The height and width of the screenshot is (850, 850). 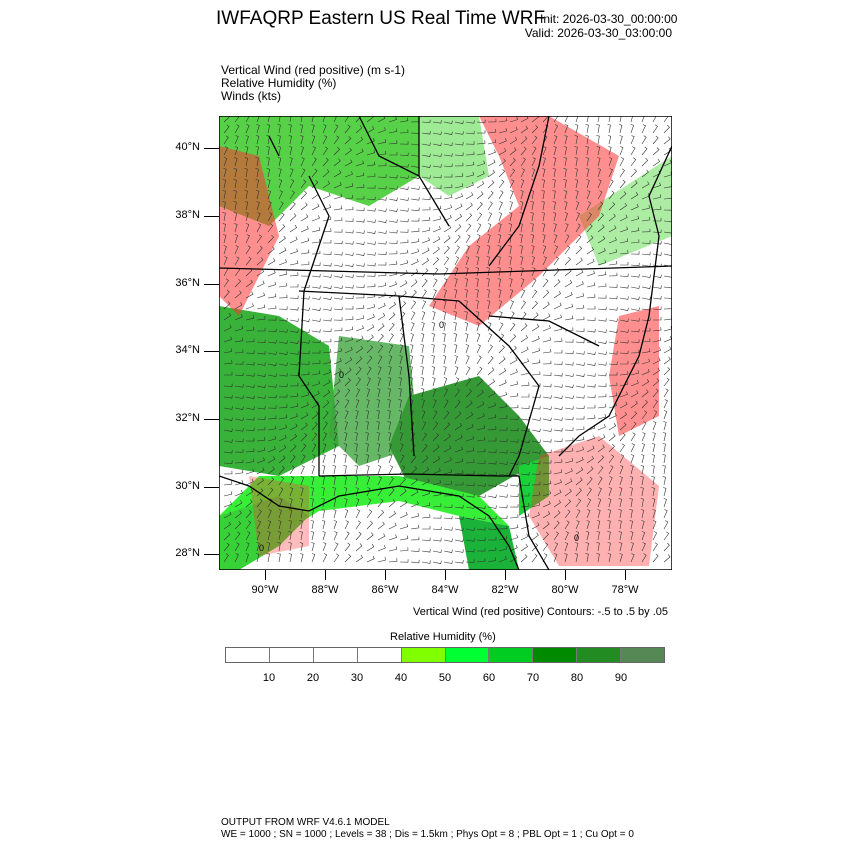 I want to click on colorbar-label: 10, so click(x=269, y=678).